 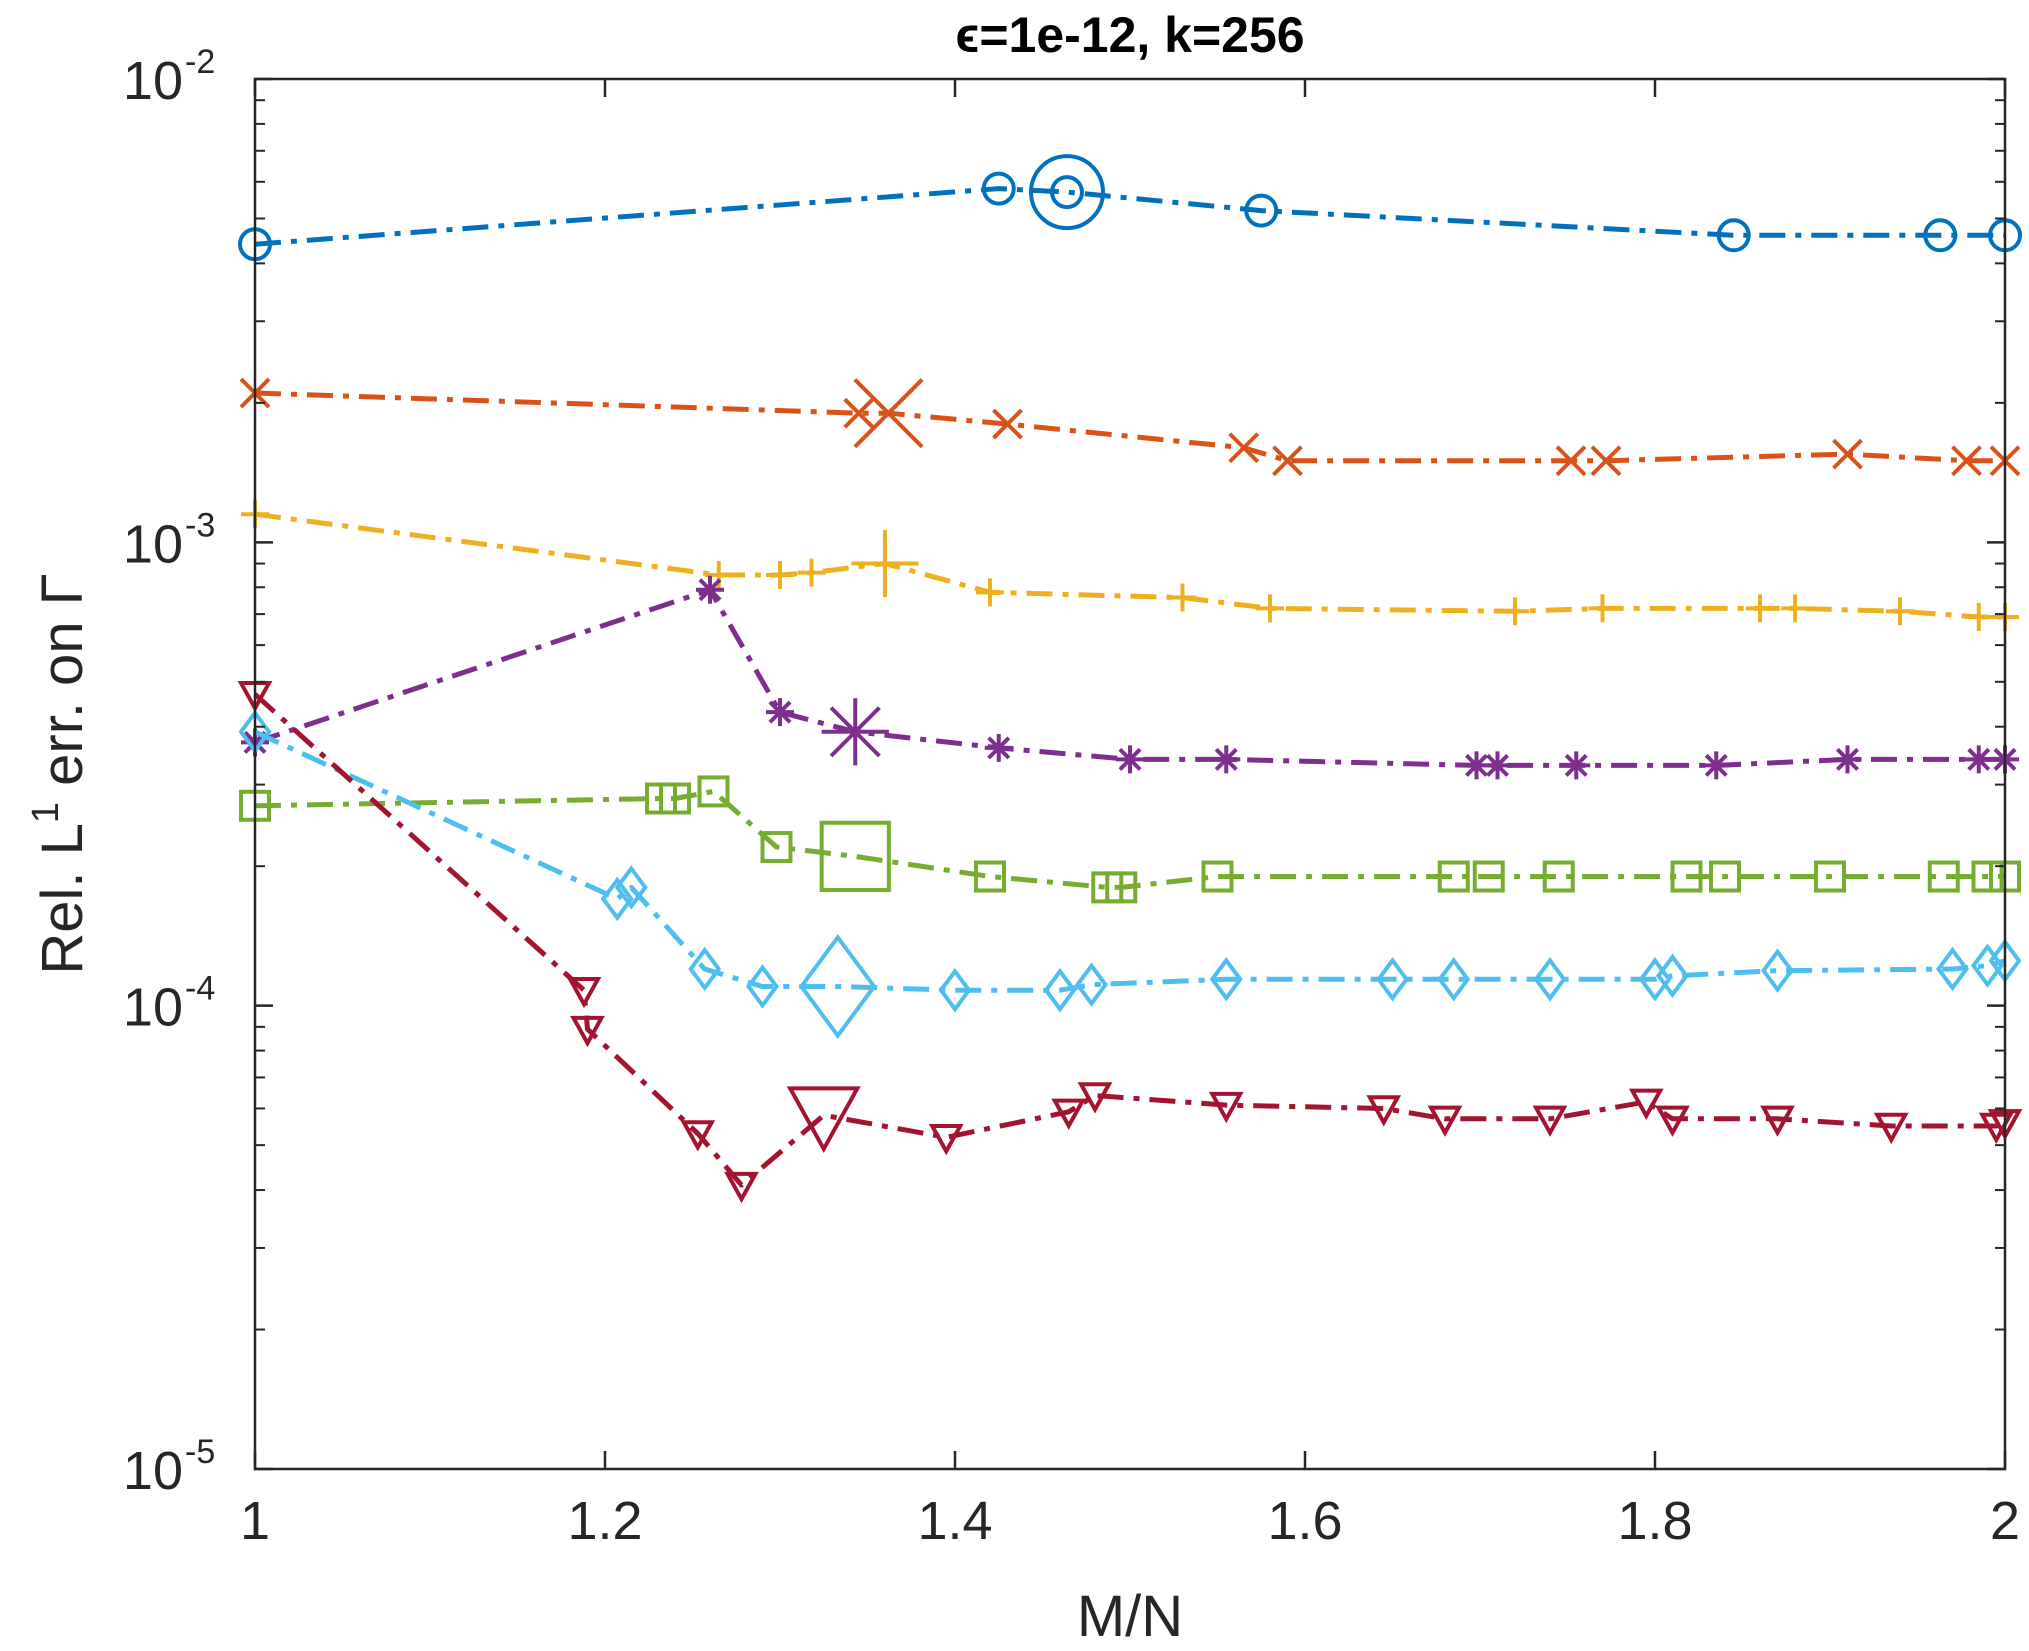 I want to click on series-line-square, so click(x=1129, y=839).